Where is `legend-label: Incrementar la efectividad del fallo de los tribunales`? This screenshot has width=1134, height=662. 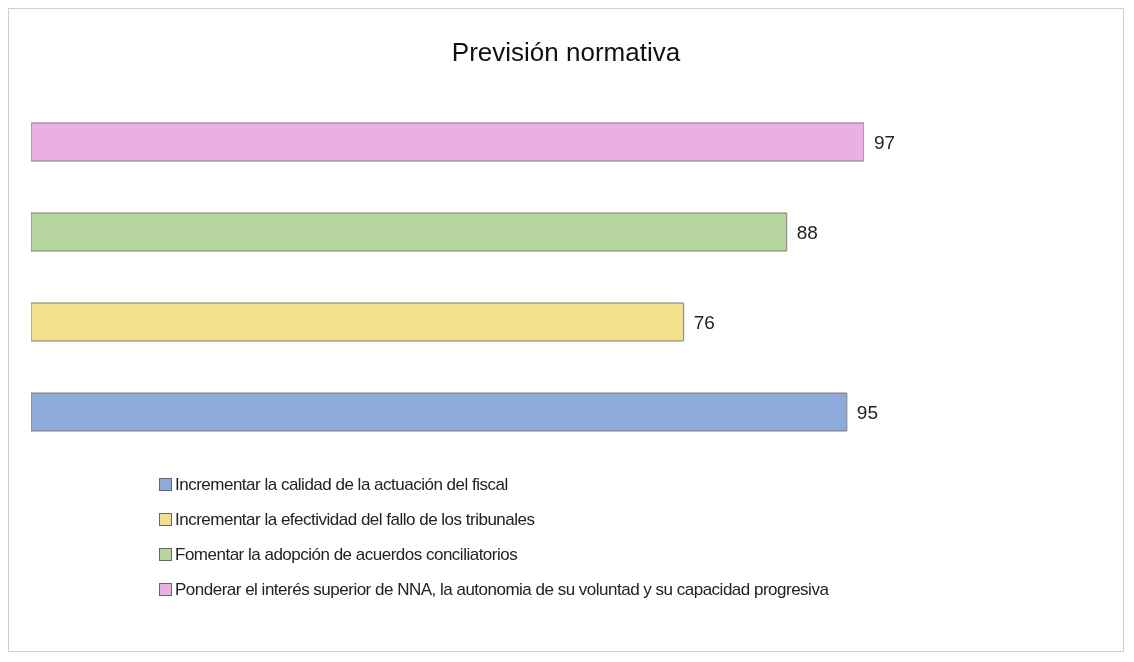
legend-label: Incrementar la efectividad del fallo de los tribunales is located at coordinates (355, 519).